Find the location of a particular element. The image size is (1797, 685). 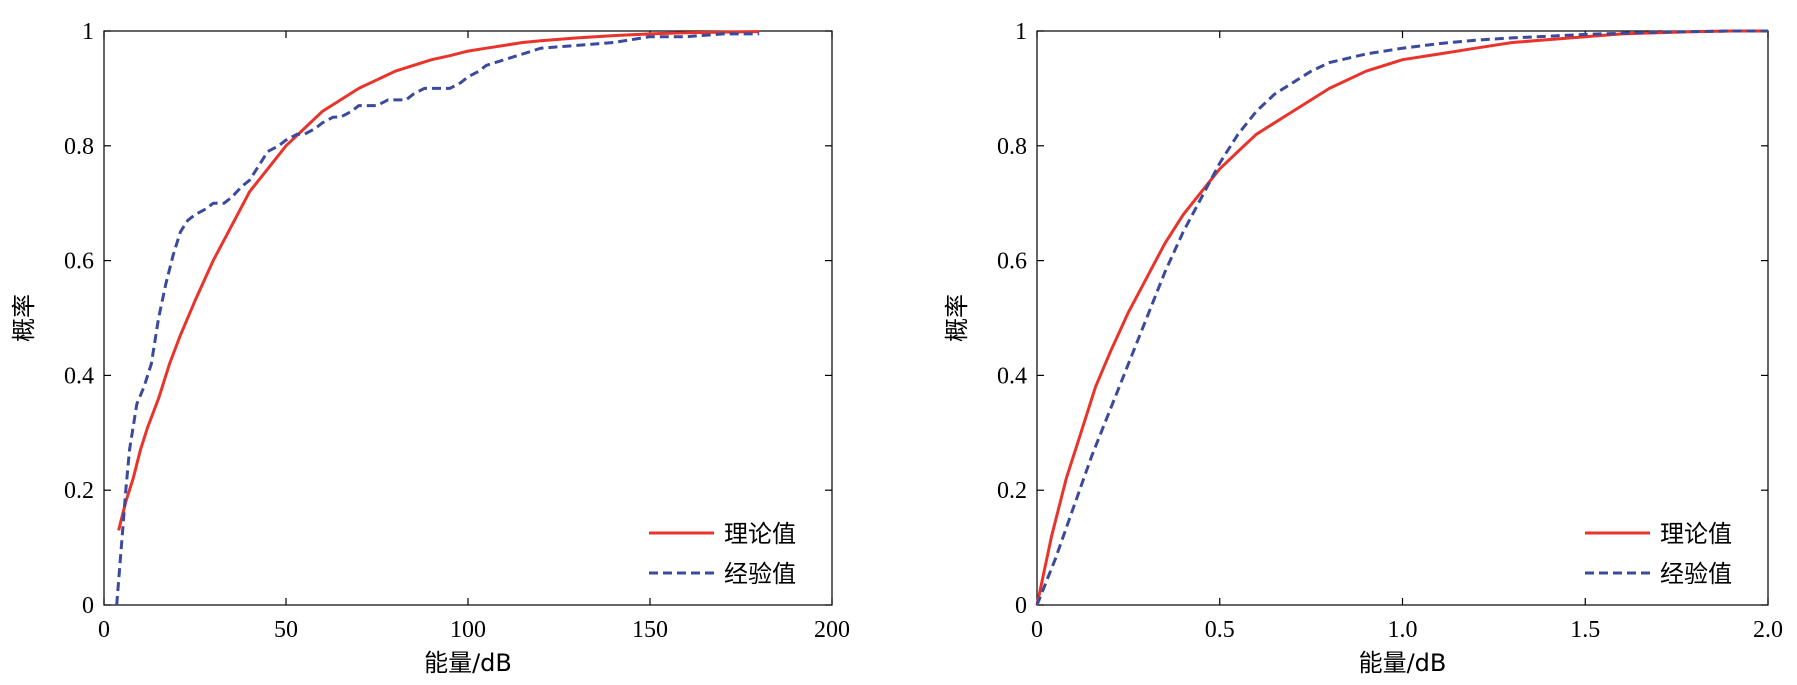

x-tick-label: 100 is located at coordinates (468, 630).